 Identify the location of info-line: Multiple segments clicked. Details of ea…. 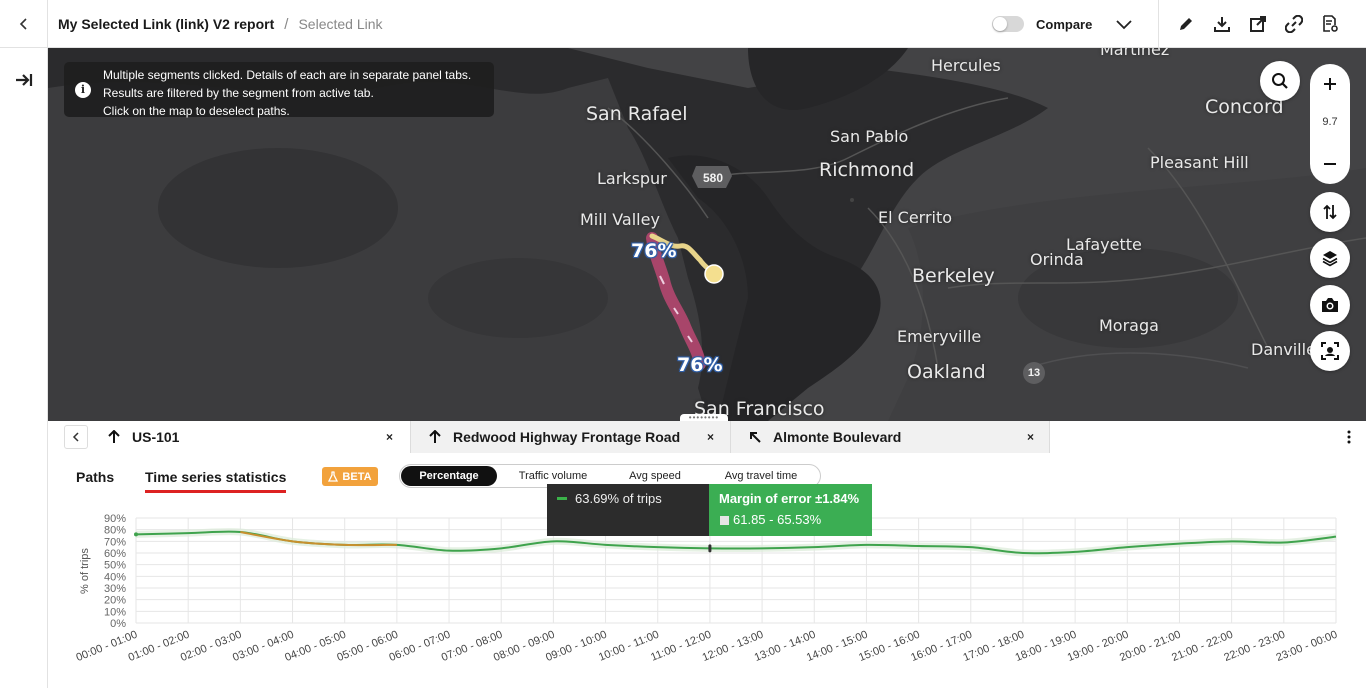
(287, 75).